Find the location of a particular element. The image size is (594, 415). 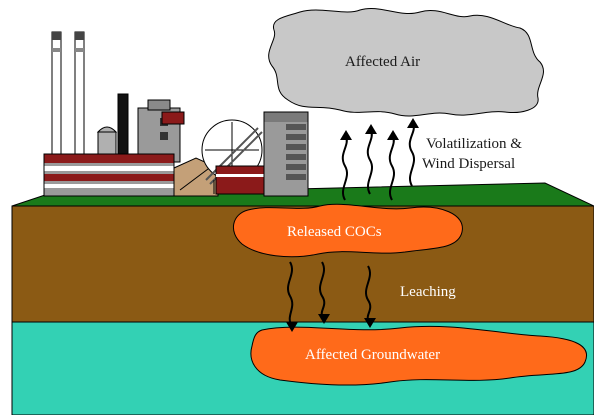

leaching-arrows is located at coordinates (329, 294).